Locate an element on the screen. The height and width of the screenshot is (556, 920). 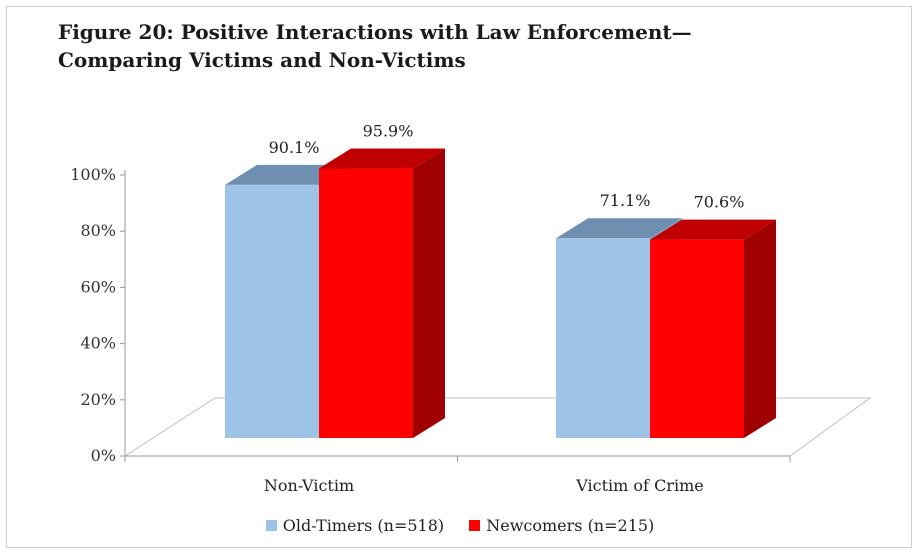
data-label: 90.1% is located at coordinates (294, 147).